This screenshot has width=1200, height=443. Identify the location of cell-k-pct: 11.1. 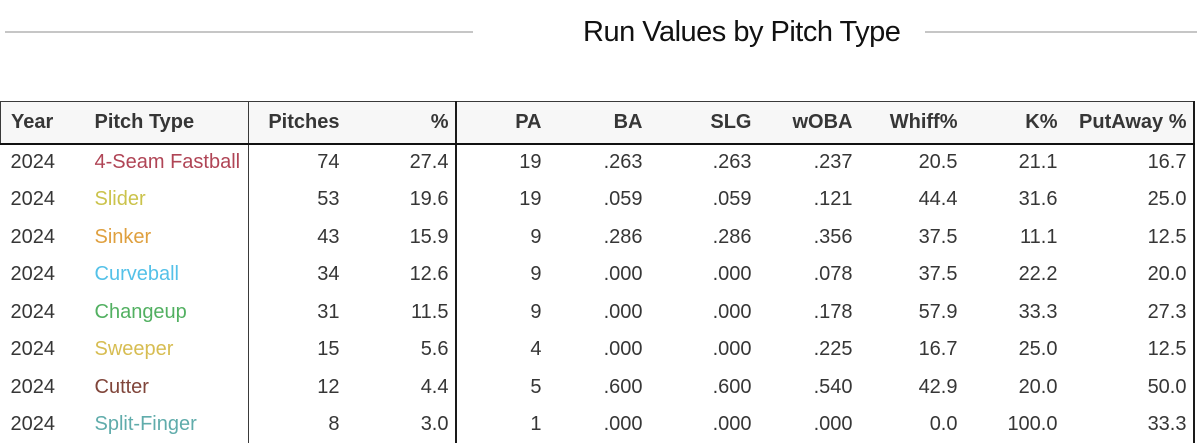
(1039, 236).